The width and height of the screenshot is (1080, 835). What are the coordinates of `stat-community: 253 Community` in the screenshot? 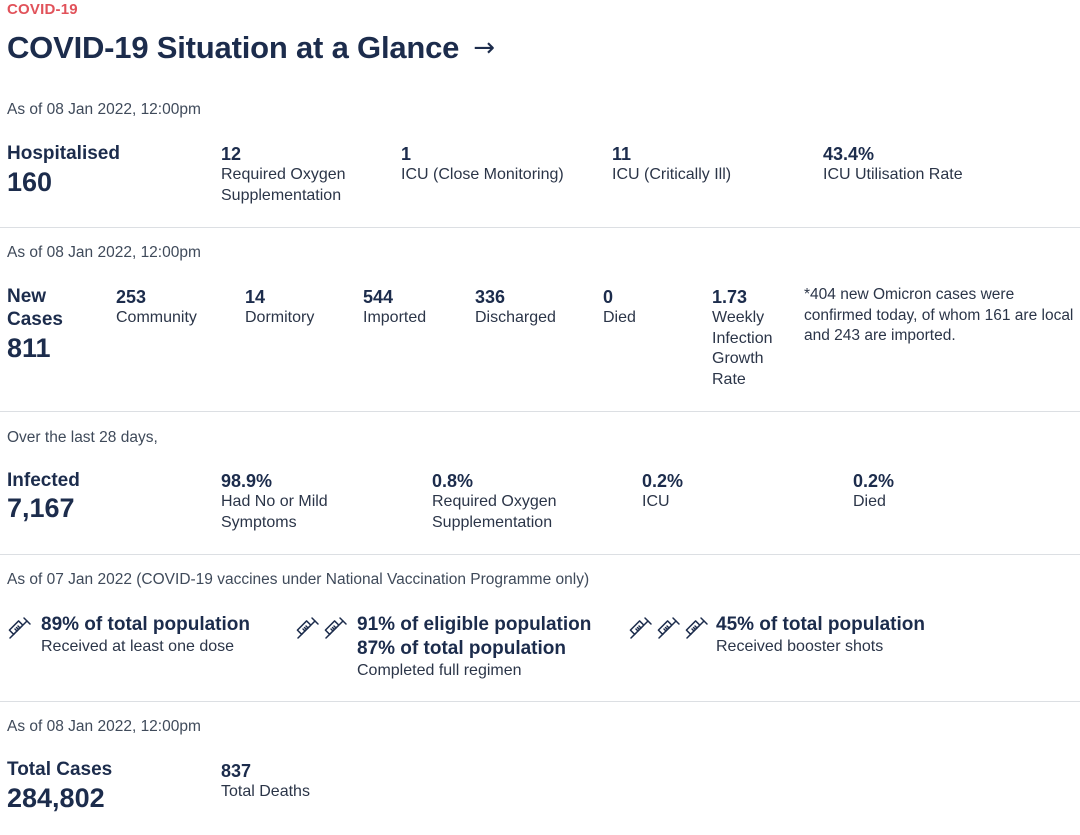 It's located at (156, 307).